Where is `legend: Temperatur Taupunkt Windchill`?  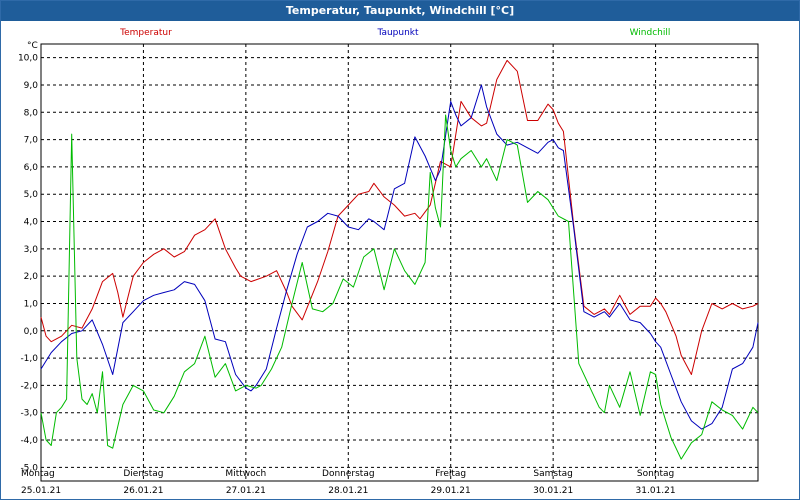
legend: Temperatur Taupunkt Windchill is located at coordinates (394, 33).